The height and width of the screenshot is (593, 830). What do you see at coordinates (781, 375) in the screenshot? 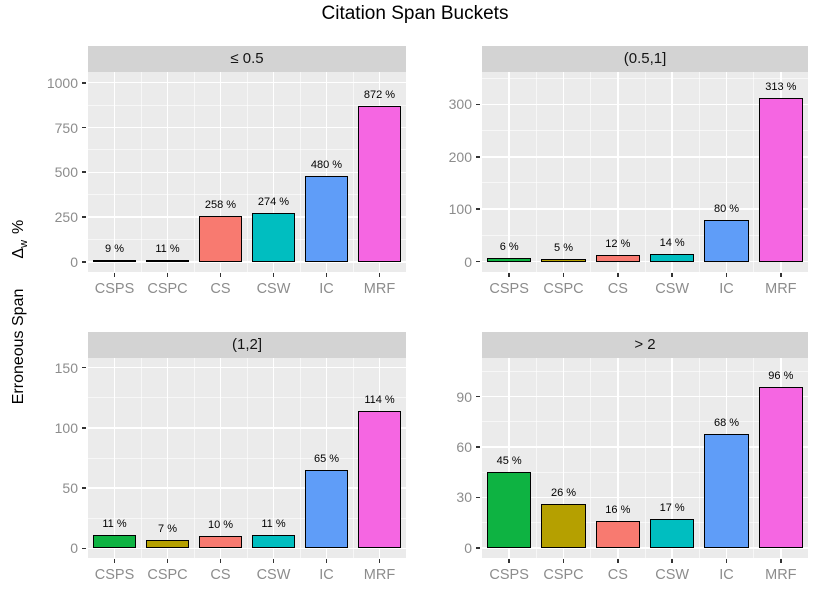
I see `bar-value-label: 96 %` at bounding box center [781, 375].